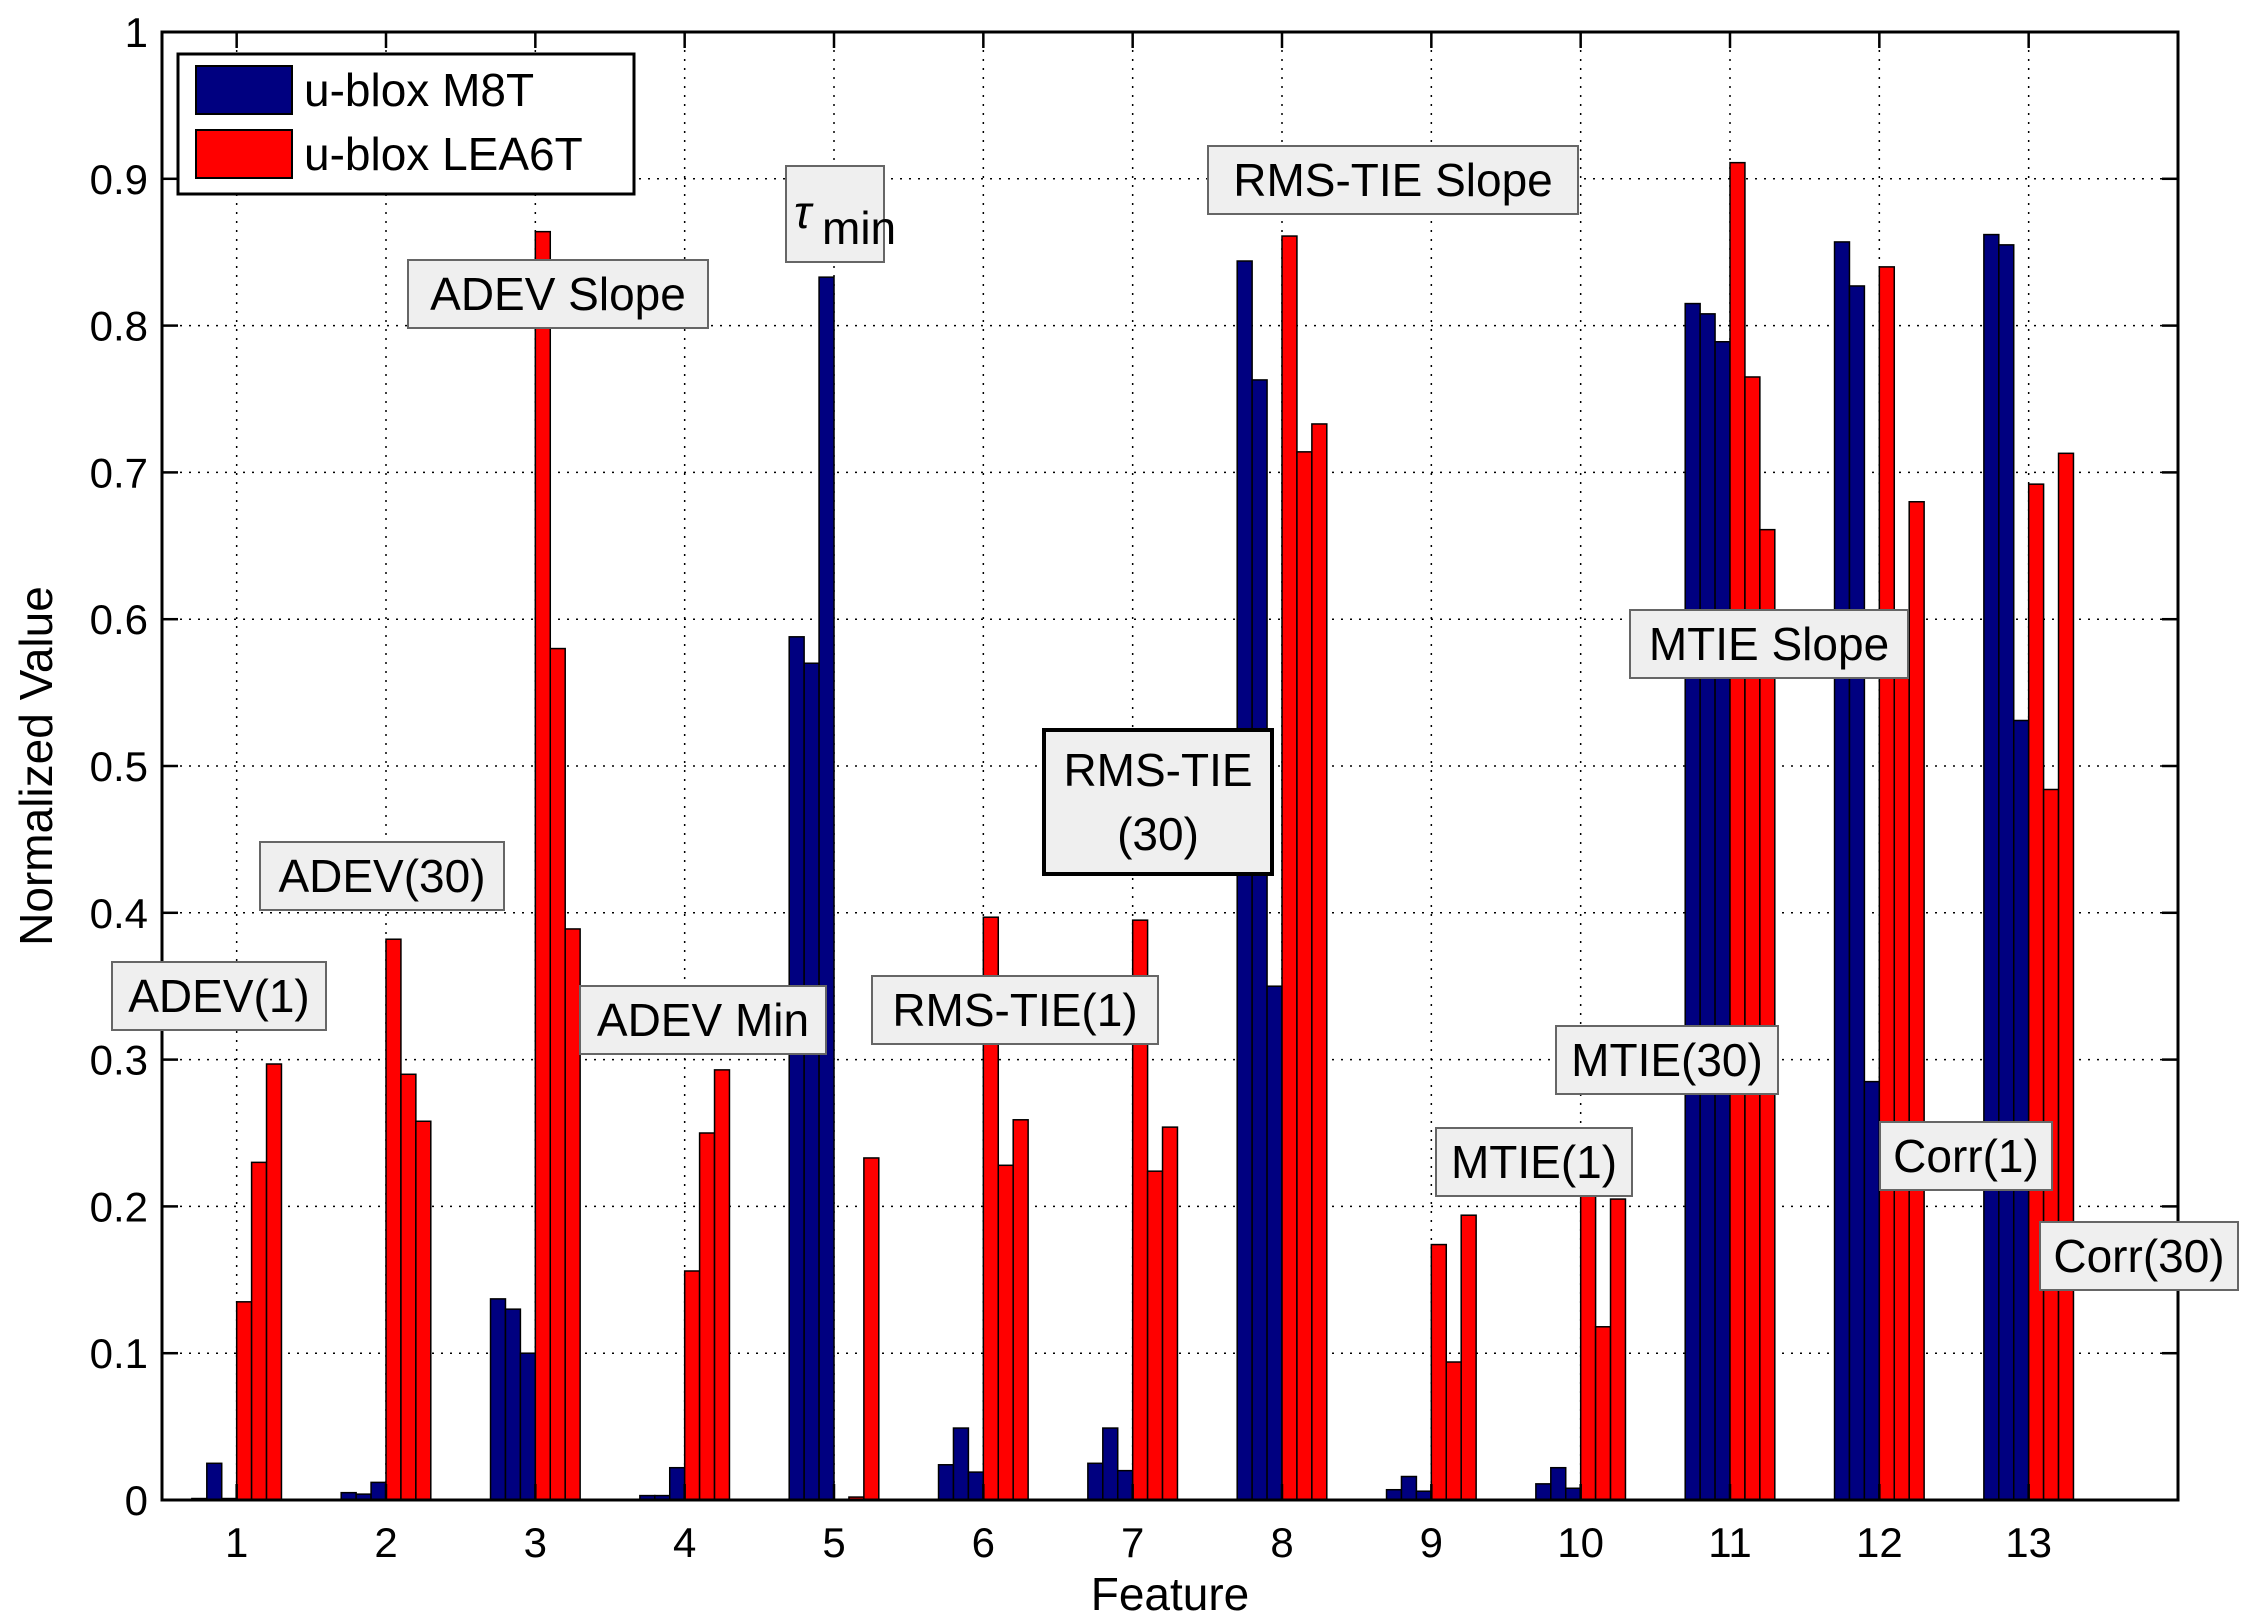  I want to click on y-tick-label: 0.9, so click(119, 179).